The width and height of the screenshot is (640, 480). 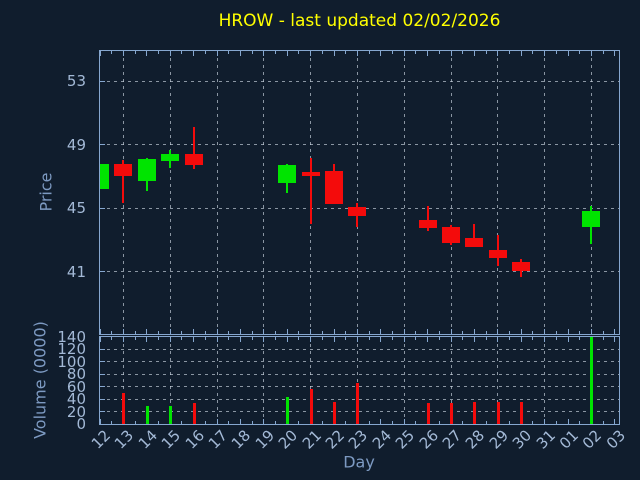 I want to click on day-tick-label-text: 16, so click(x=194, y=439).